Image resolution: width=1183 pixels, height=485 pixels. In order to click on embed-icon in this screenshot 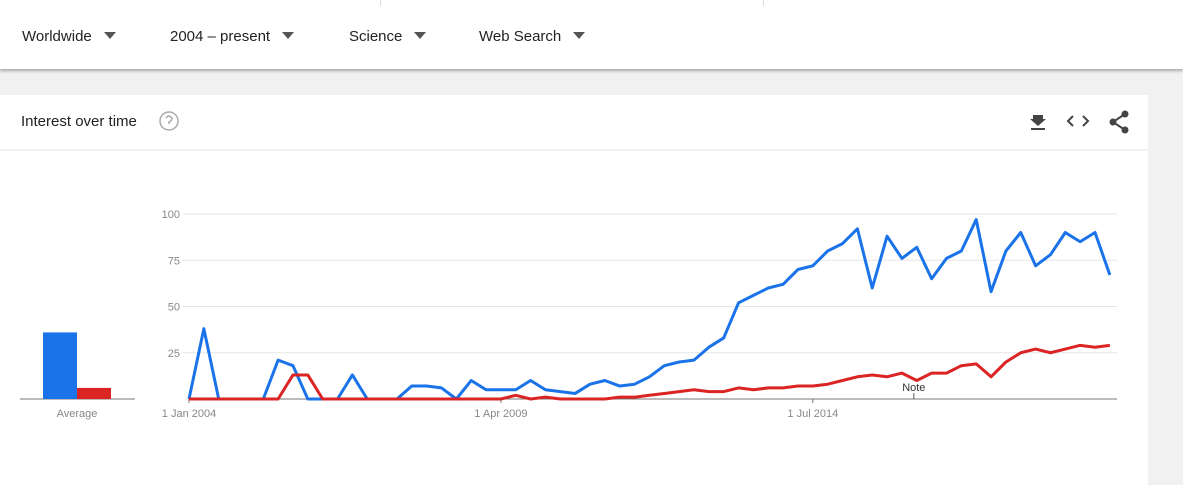, I will do `click(1078, 121)`.